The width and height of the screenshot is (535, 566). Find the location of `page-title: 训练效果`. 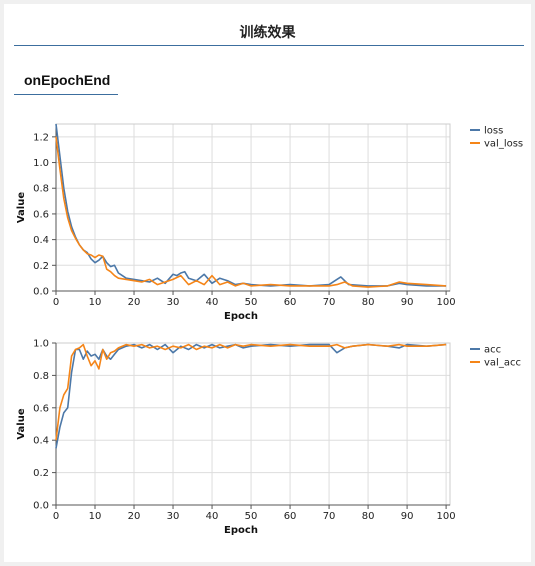

page-title: 训练效果 is located at coordinates (267, 32).